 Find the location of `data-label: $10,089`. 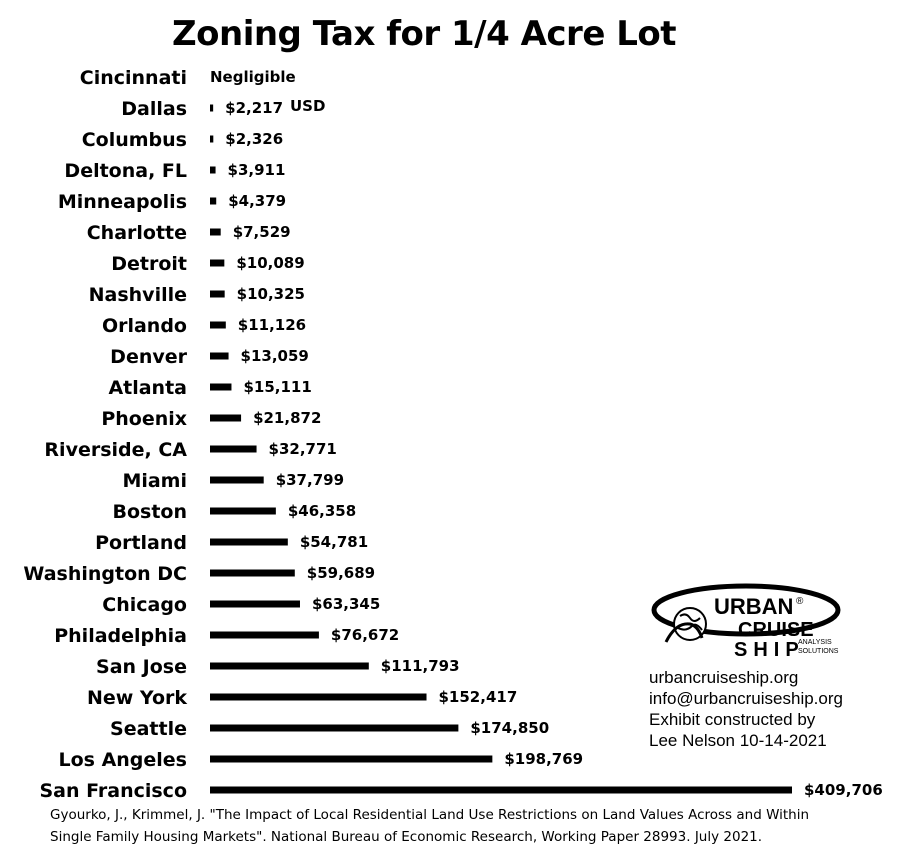

data-label: $10,089 is located at coordinates (270, 263).